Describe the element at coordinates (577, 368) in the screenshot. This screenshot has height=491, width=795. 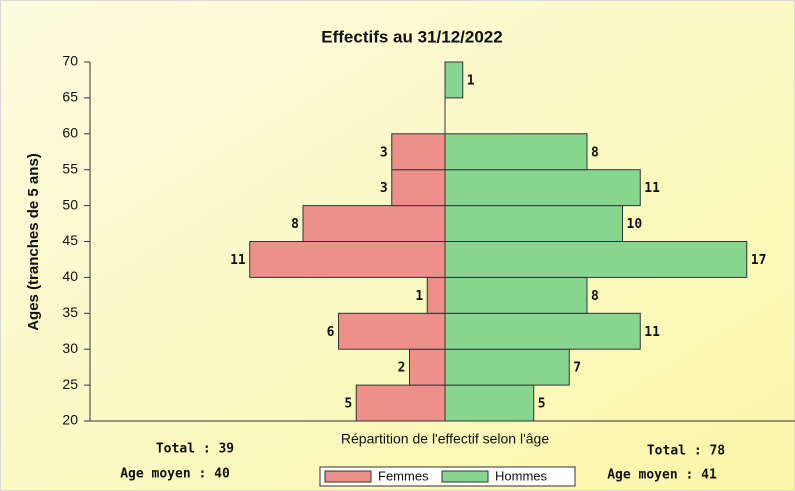
I see `value-label: 7` at that location.